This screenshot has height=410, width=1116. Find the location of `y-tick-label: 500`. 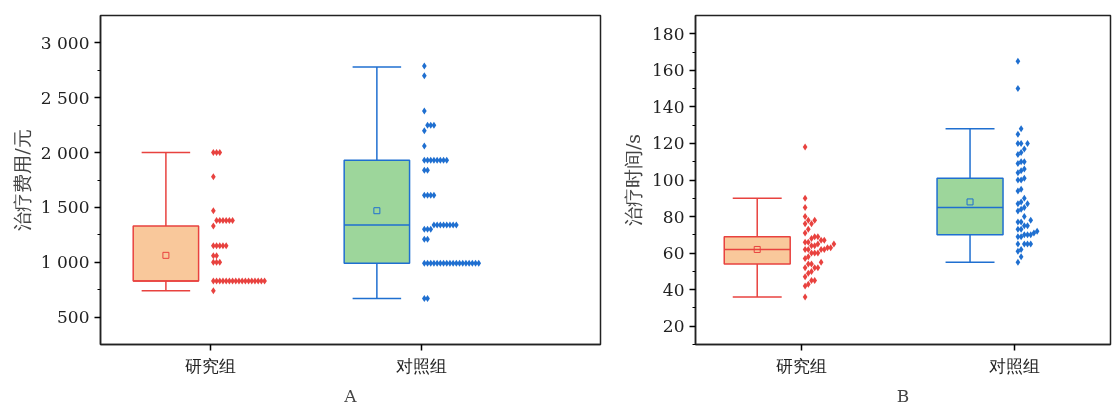

y-tick-label: 500 is located at coordinates (73, 317).